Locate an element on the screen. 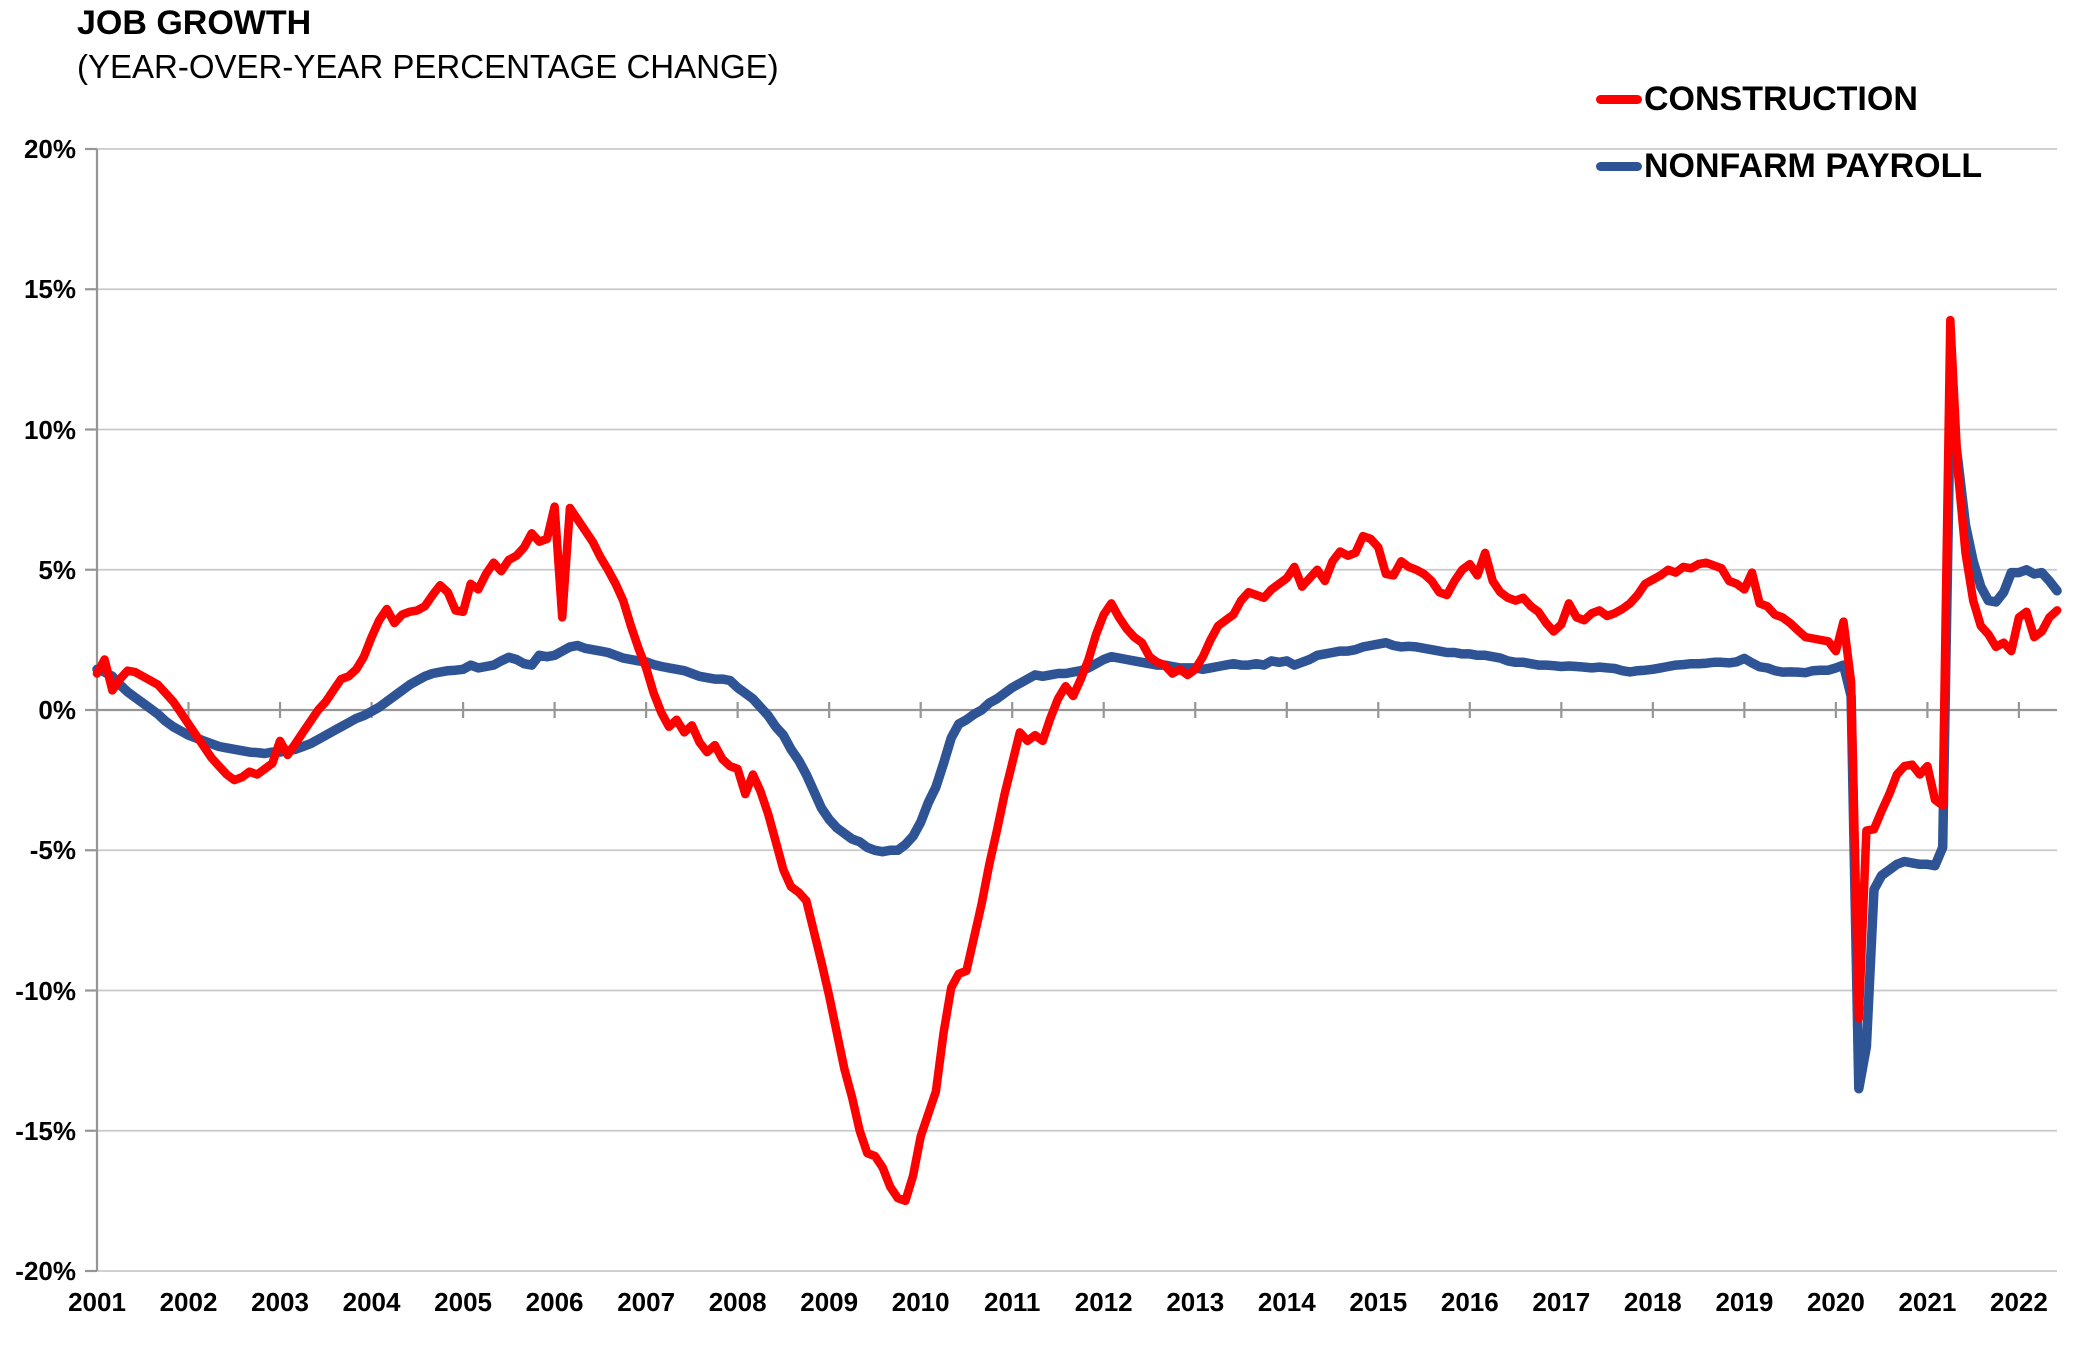  y-tick-label-15: 15% is located at coordinates (49, 289).